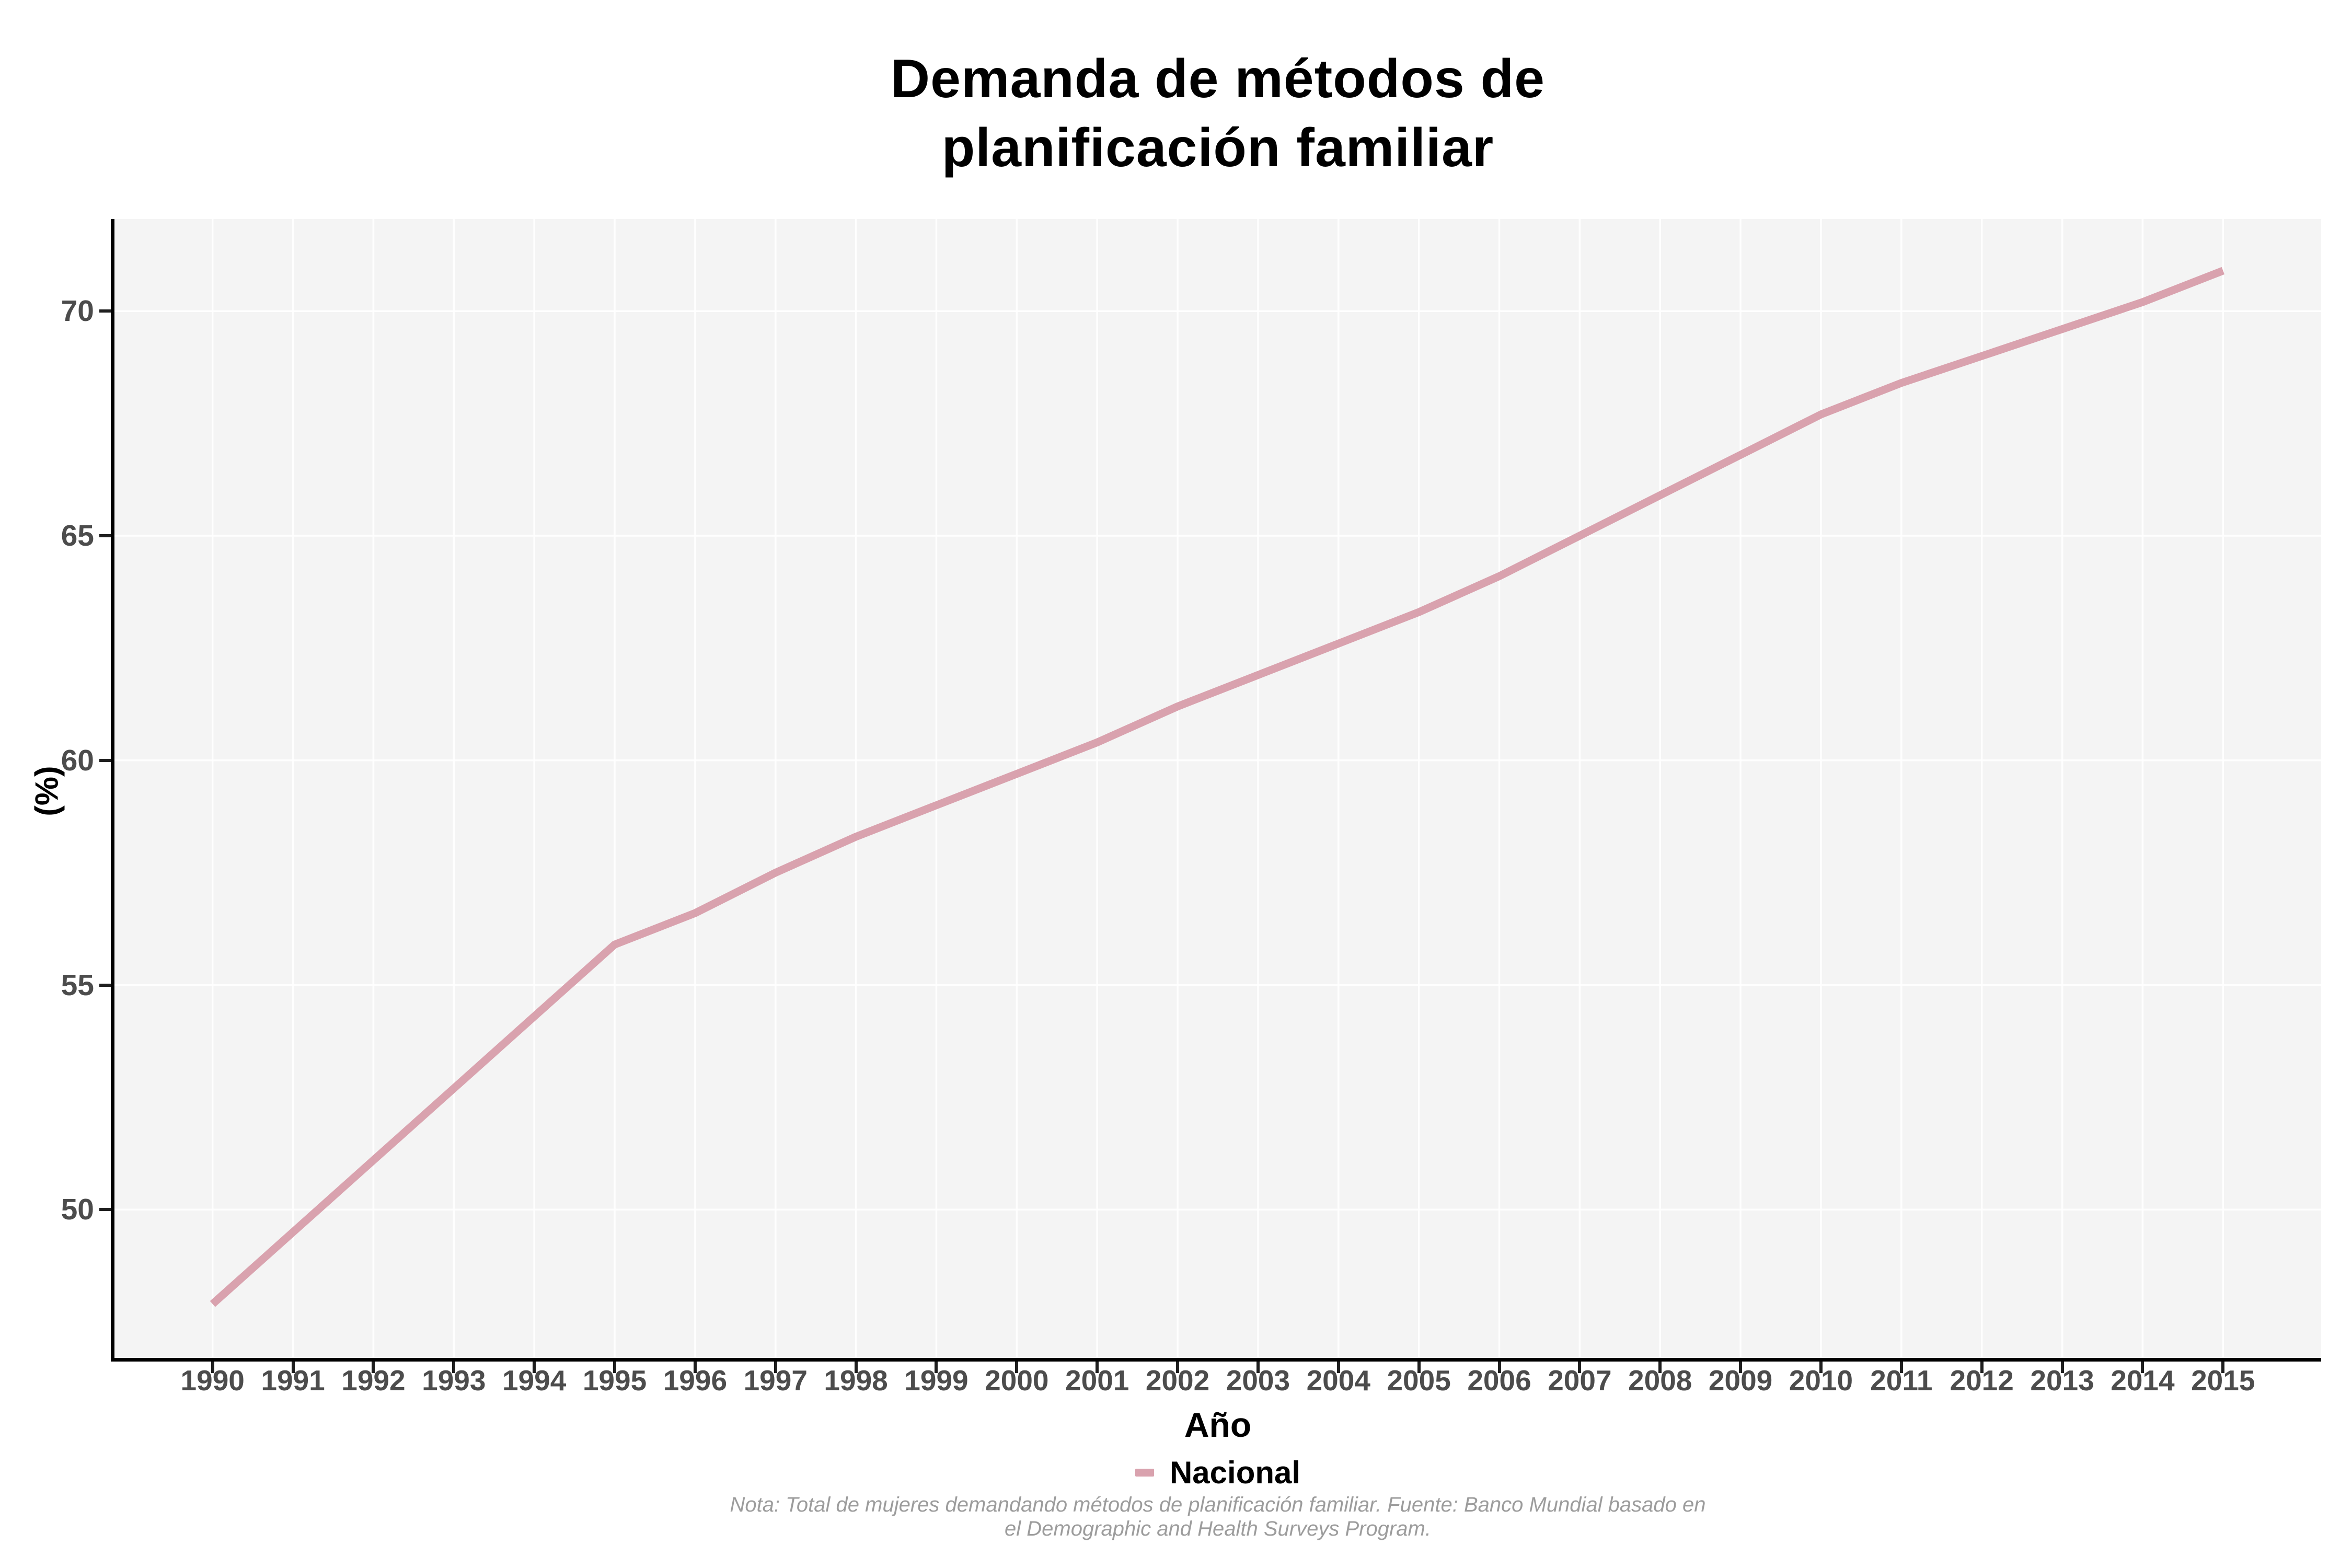  I want to click on x-tick-label: 1992, so click(373, 1380).